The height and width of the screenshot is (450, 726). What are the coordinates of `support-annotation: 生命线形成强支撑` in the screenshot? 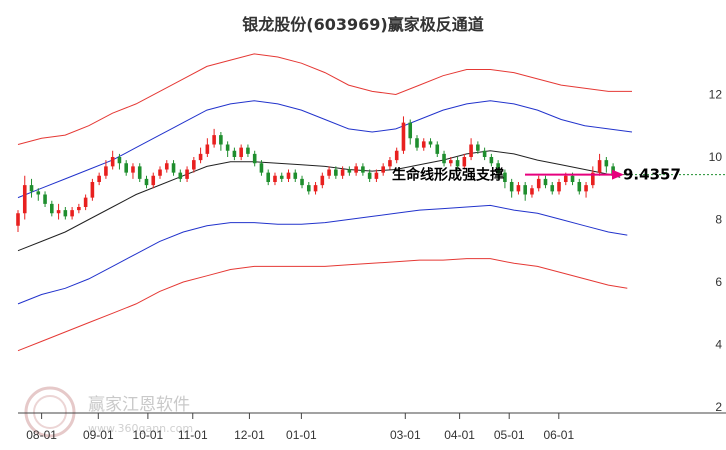 It's located at (448, 175).